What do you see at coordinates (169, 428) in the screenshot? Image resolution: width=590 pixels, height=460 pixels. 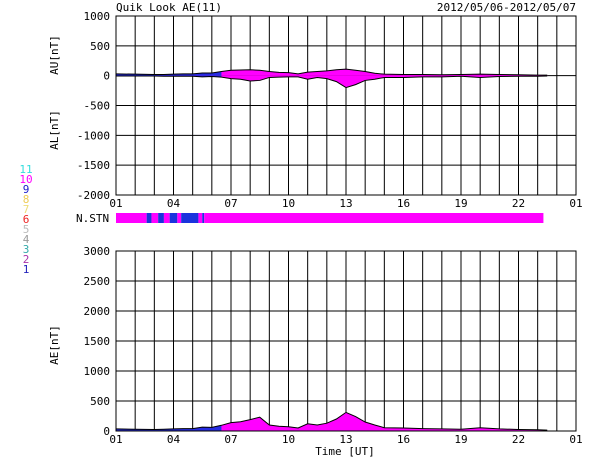 I see `ae-series-area-early` at bounding box center [169, 428].